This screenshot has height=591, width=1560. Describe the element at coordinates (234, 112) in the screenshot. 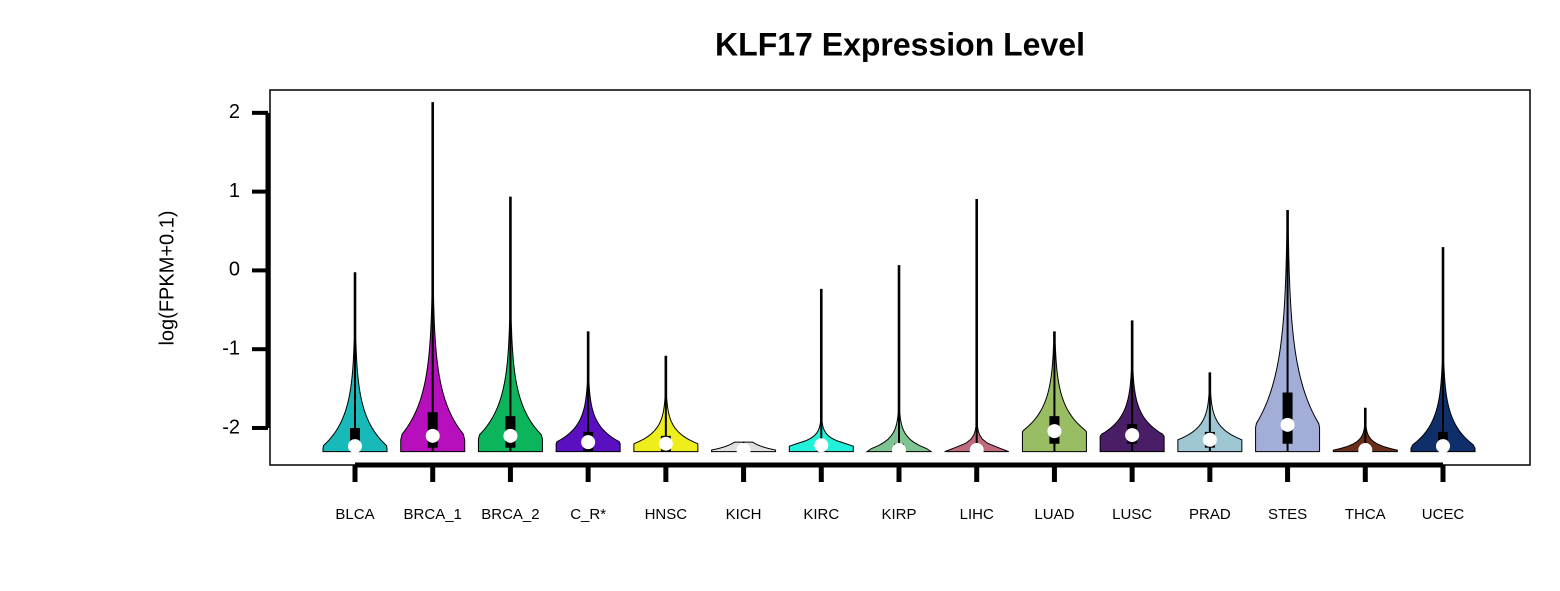

I see `y-tick-label: 2` at that location.